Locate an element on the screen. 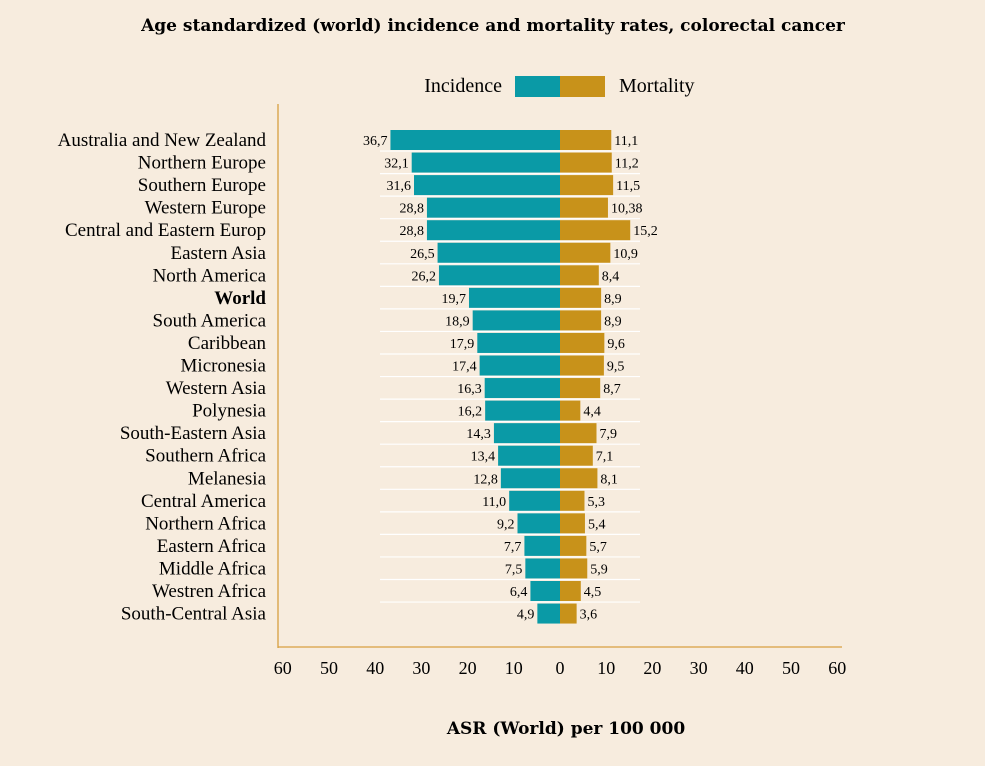 Image resolution: width=985 pixels, height=766 pixels. mortality-value-label: 4,4 is located at coordinates (592, 412).